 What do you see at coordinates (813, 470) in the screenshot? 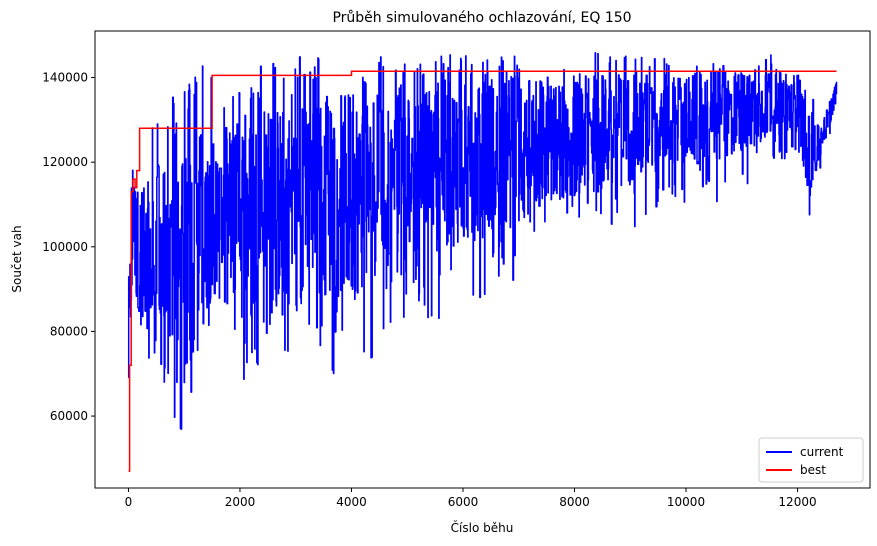
I see `legend-label-best: best` at bounding box center [813, 470].